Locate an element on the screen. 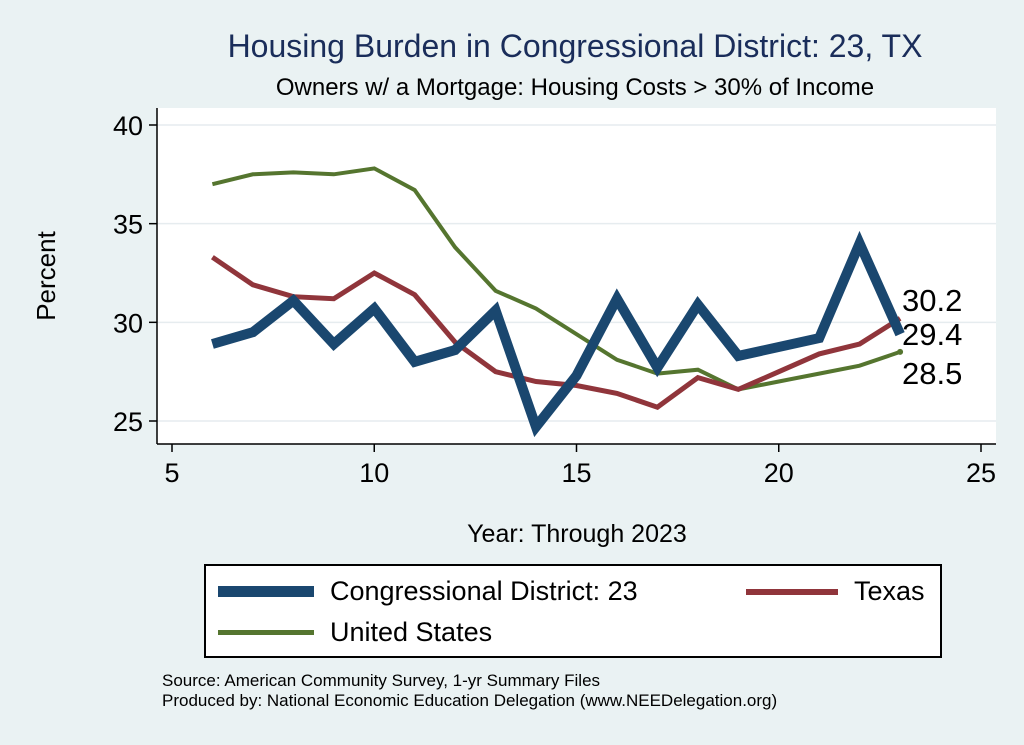  legend-item-texas: Texas is located at coordinates (835, 591).